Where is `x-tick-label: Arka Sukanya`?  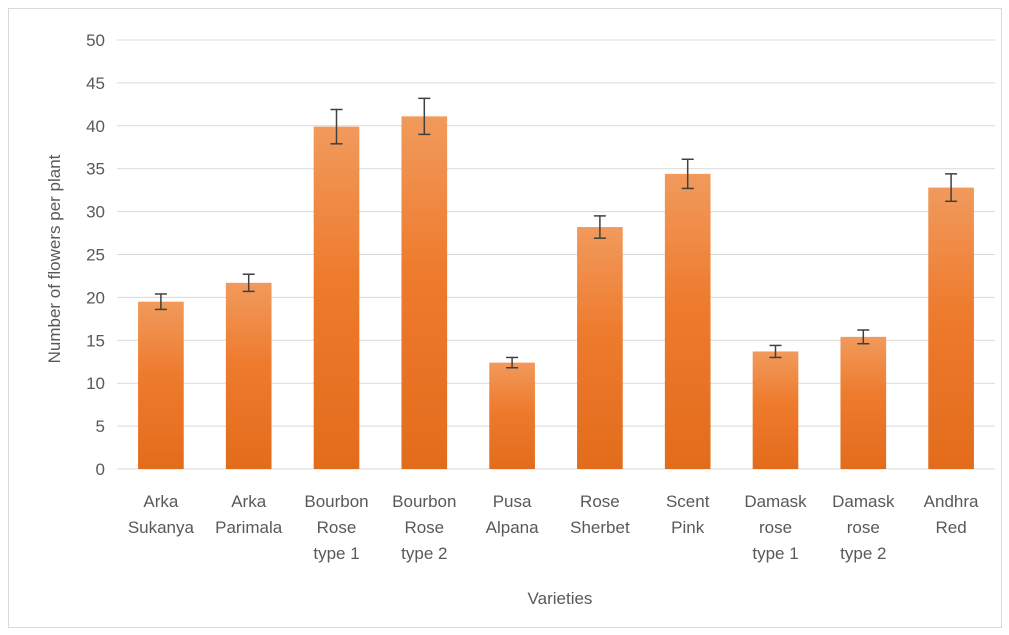
x-tick-label: Arka Sukanya is located at coordinates (161, 514).